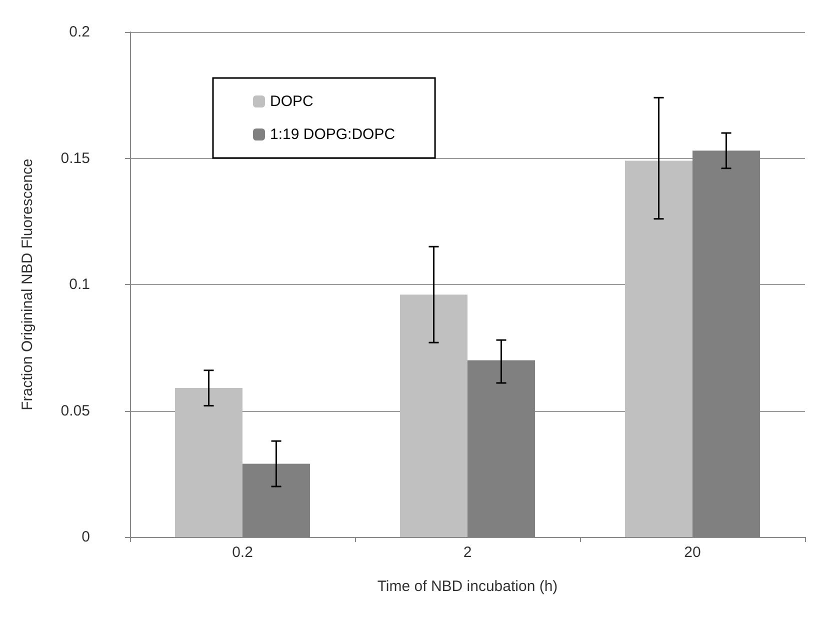 Image resolution: width=833 pixels, height=631 pixels. I want to click on y-tick-label: 0.1, so click(79, 284).